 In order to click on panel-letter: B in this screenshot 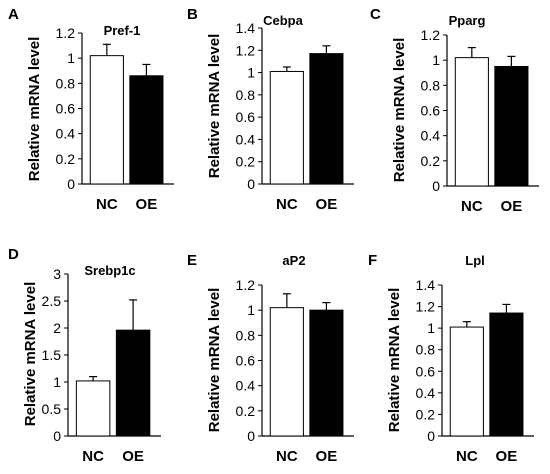, I will do `click(192, 14)`.